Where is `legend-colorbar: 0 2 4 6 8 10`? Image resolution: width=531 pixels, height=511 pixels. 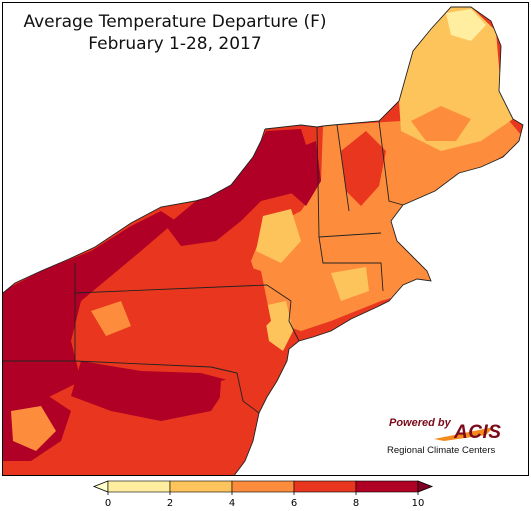
legend-colorbar: 0 2 4 6 8 10 is located at coordinates (263, 494).